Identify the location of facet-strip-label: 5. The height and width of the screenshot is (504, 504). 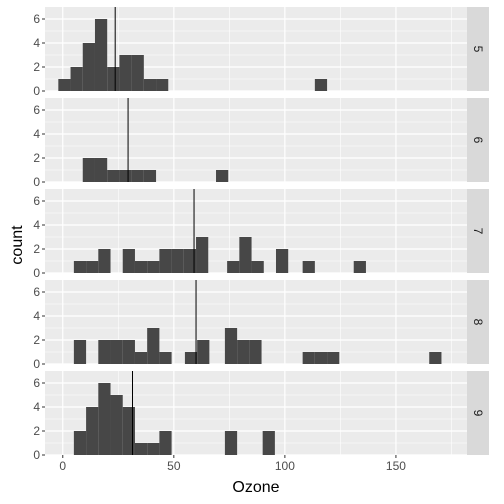
(478, 49).